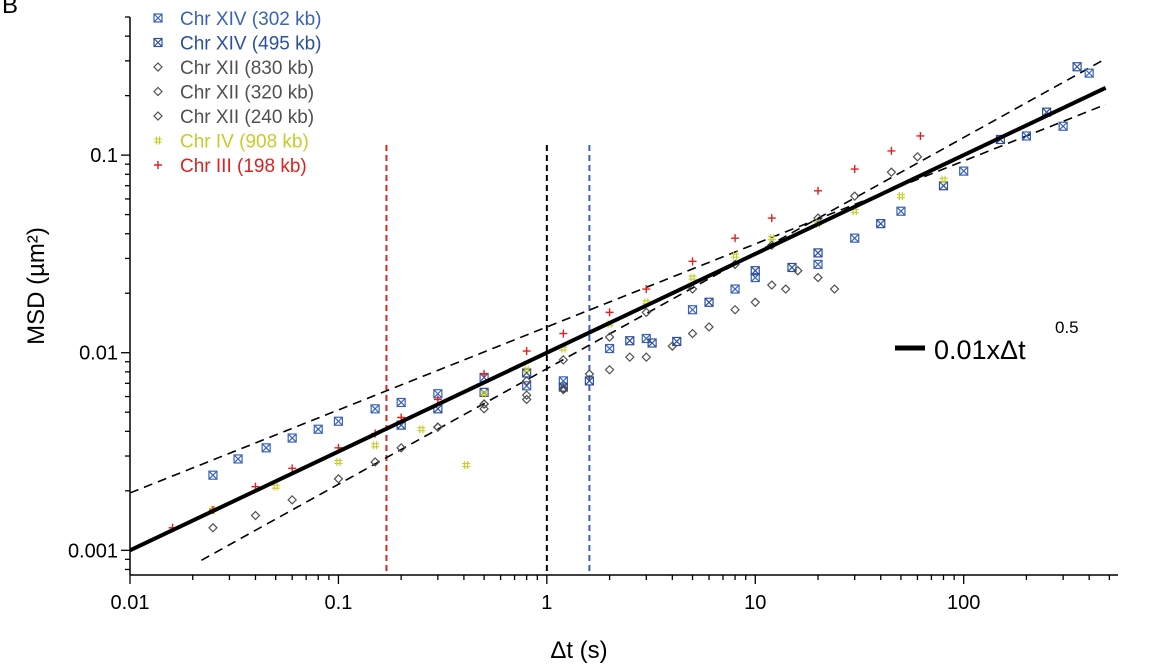  I want to click on legend-label-6: Chr III (198 kb), so click(243, 166).